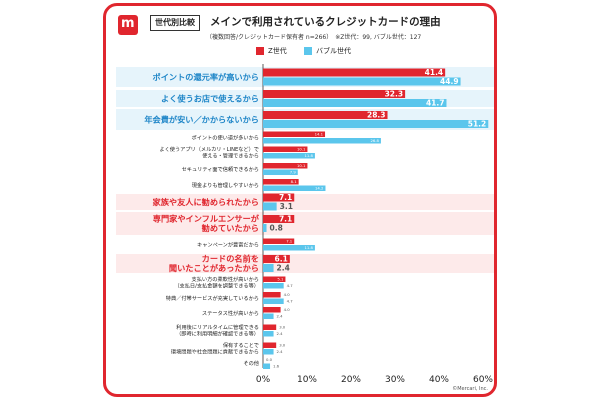 This screenshot has height=400, width=600. I want to click on category-label: （即時に利用明細が確認できる等）, so click(217, 334).